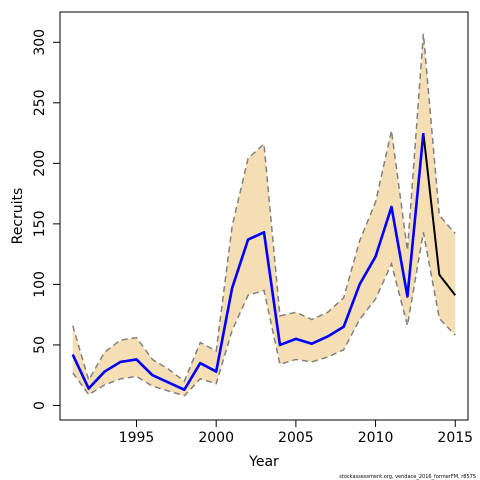  What do you see at coordinates (40, 102) in the screenshot?
I see `y-tick-label: 250` at bounding box center [40, 102].